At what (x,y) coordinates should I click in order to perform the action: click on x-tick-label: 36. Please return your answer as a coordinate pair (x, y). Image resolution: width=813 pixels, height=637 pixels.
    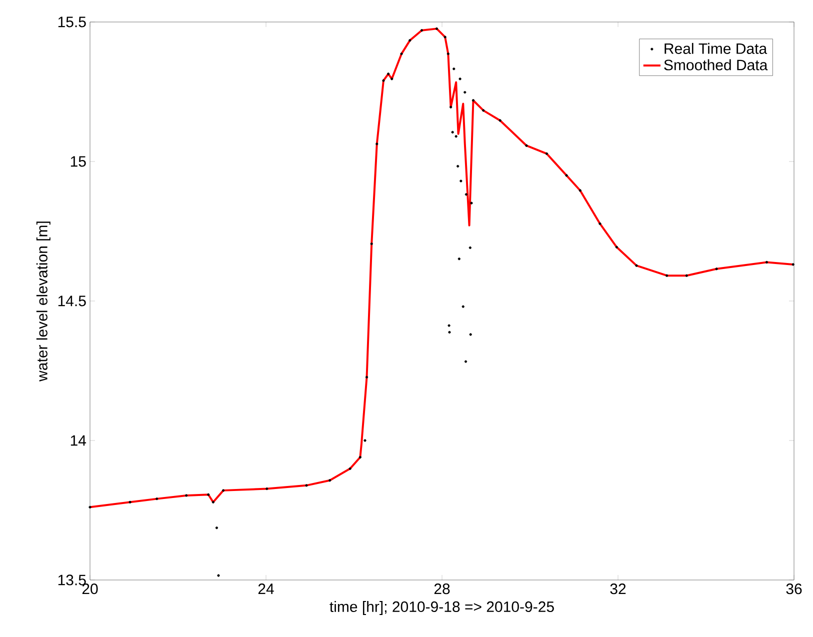
    Looking at the image, I should click on (794, 589).